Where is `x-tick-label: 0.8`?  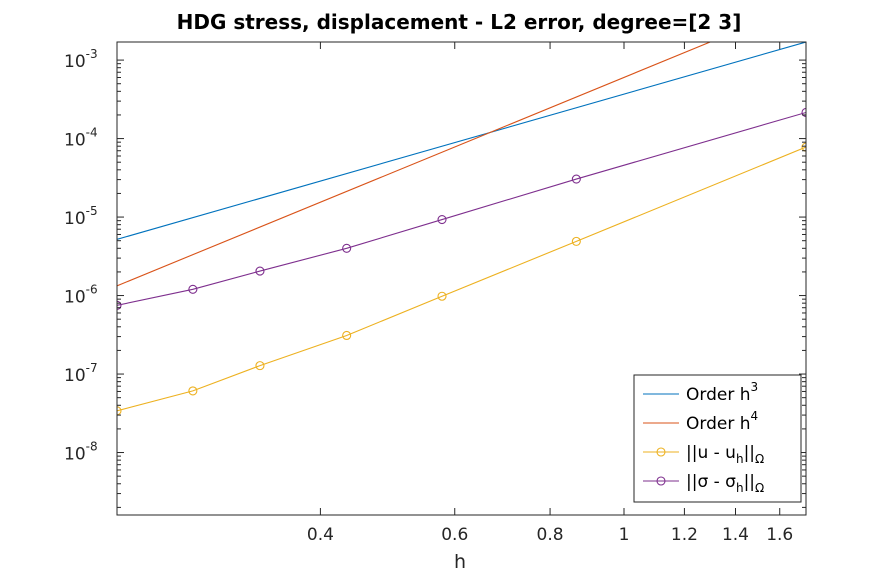
x-tick-label: 0.8 is located at coordinates (550, 535).